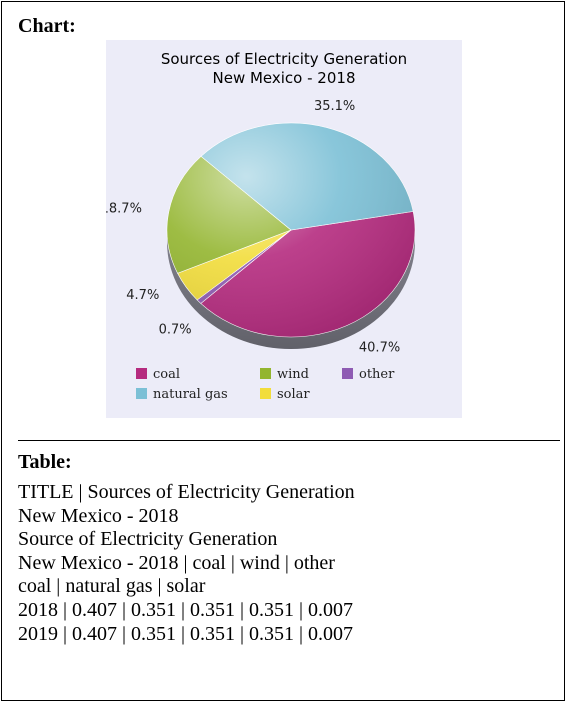 The image size is (567, 701). Describe the element at coordinates (176, 562) in the screenshot. I see `table-line: New Mexico - 2018 | coal | wind | other` at that location.